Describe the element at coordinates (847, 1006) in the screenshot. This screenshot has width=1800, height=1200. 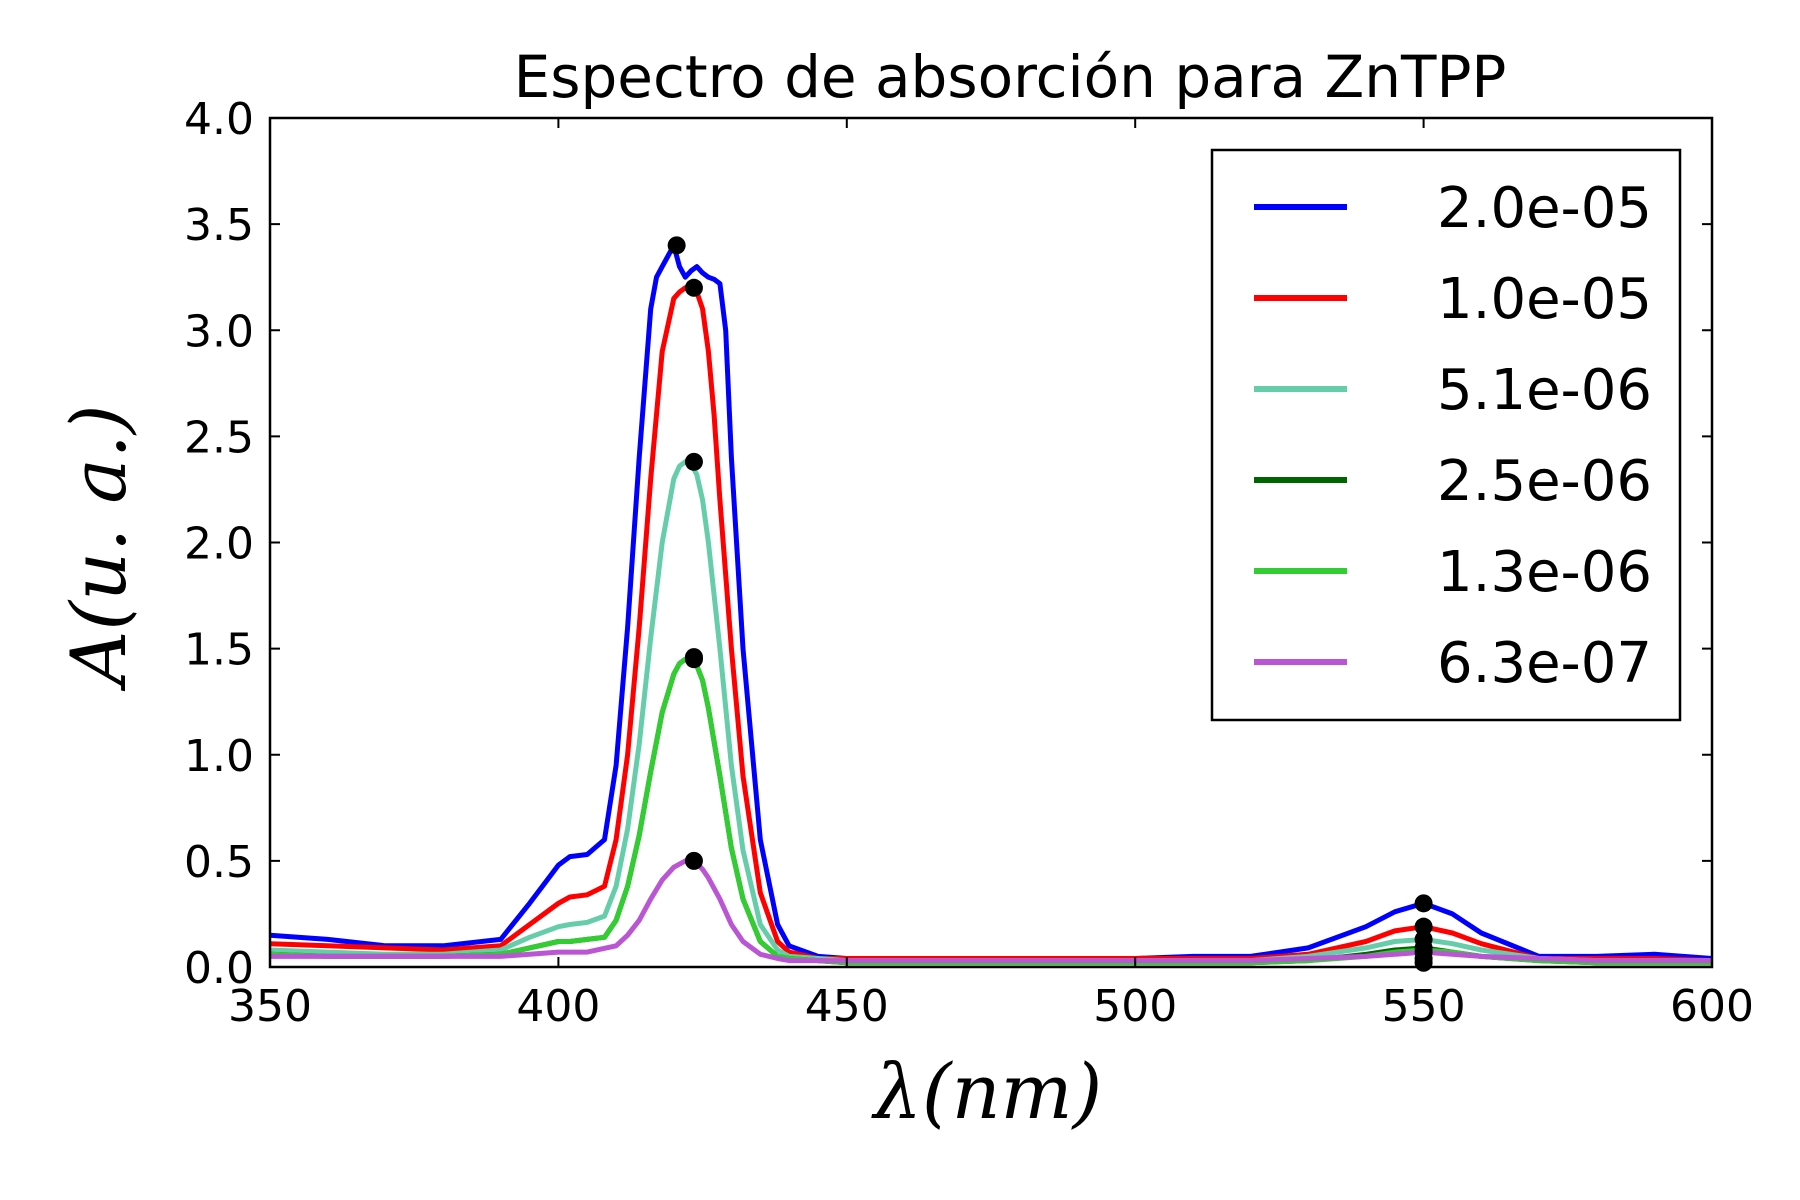
I see `x-tick-label: 450` at that location.